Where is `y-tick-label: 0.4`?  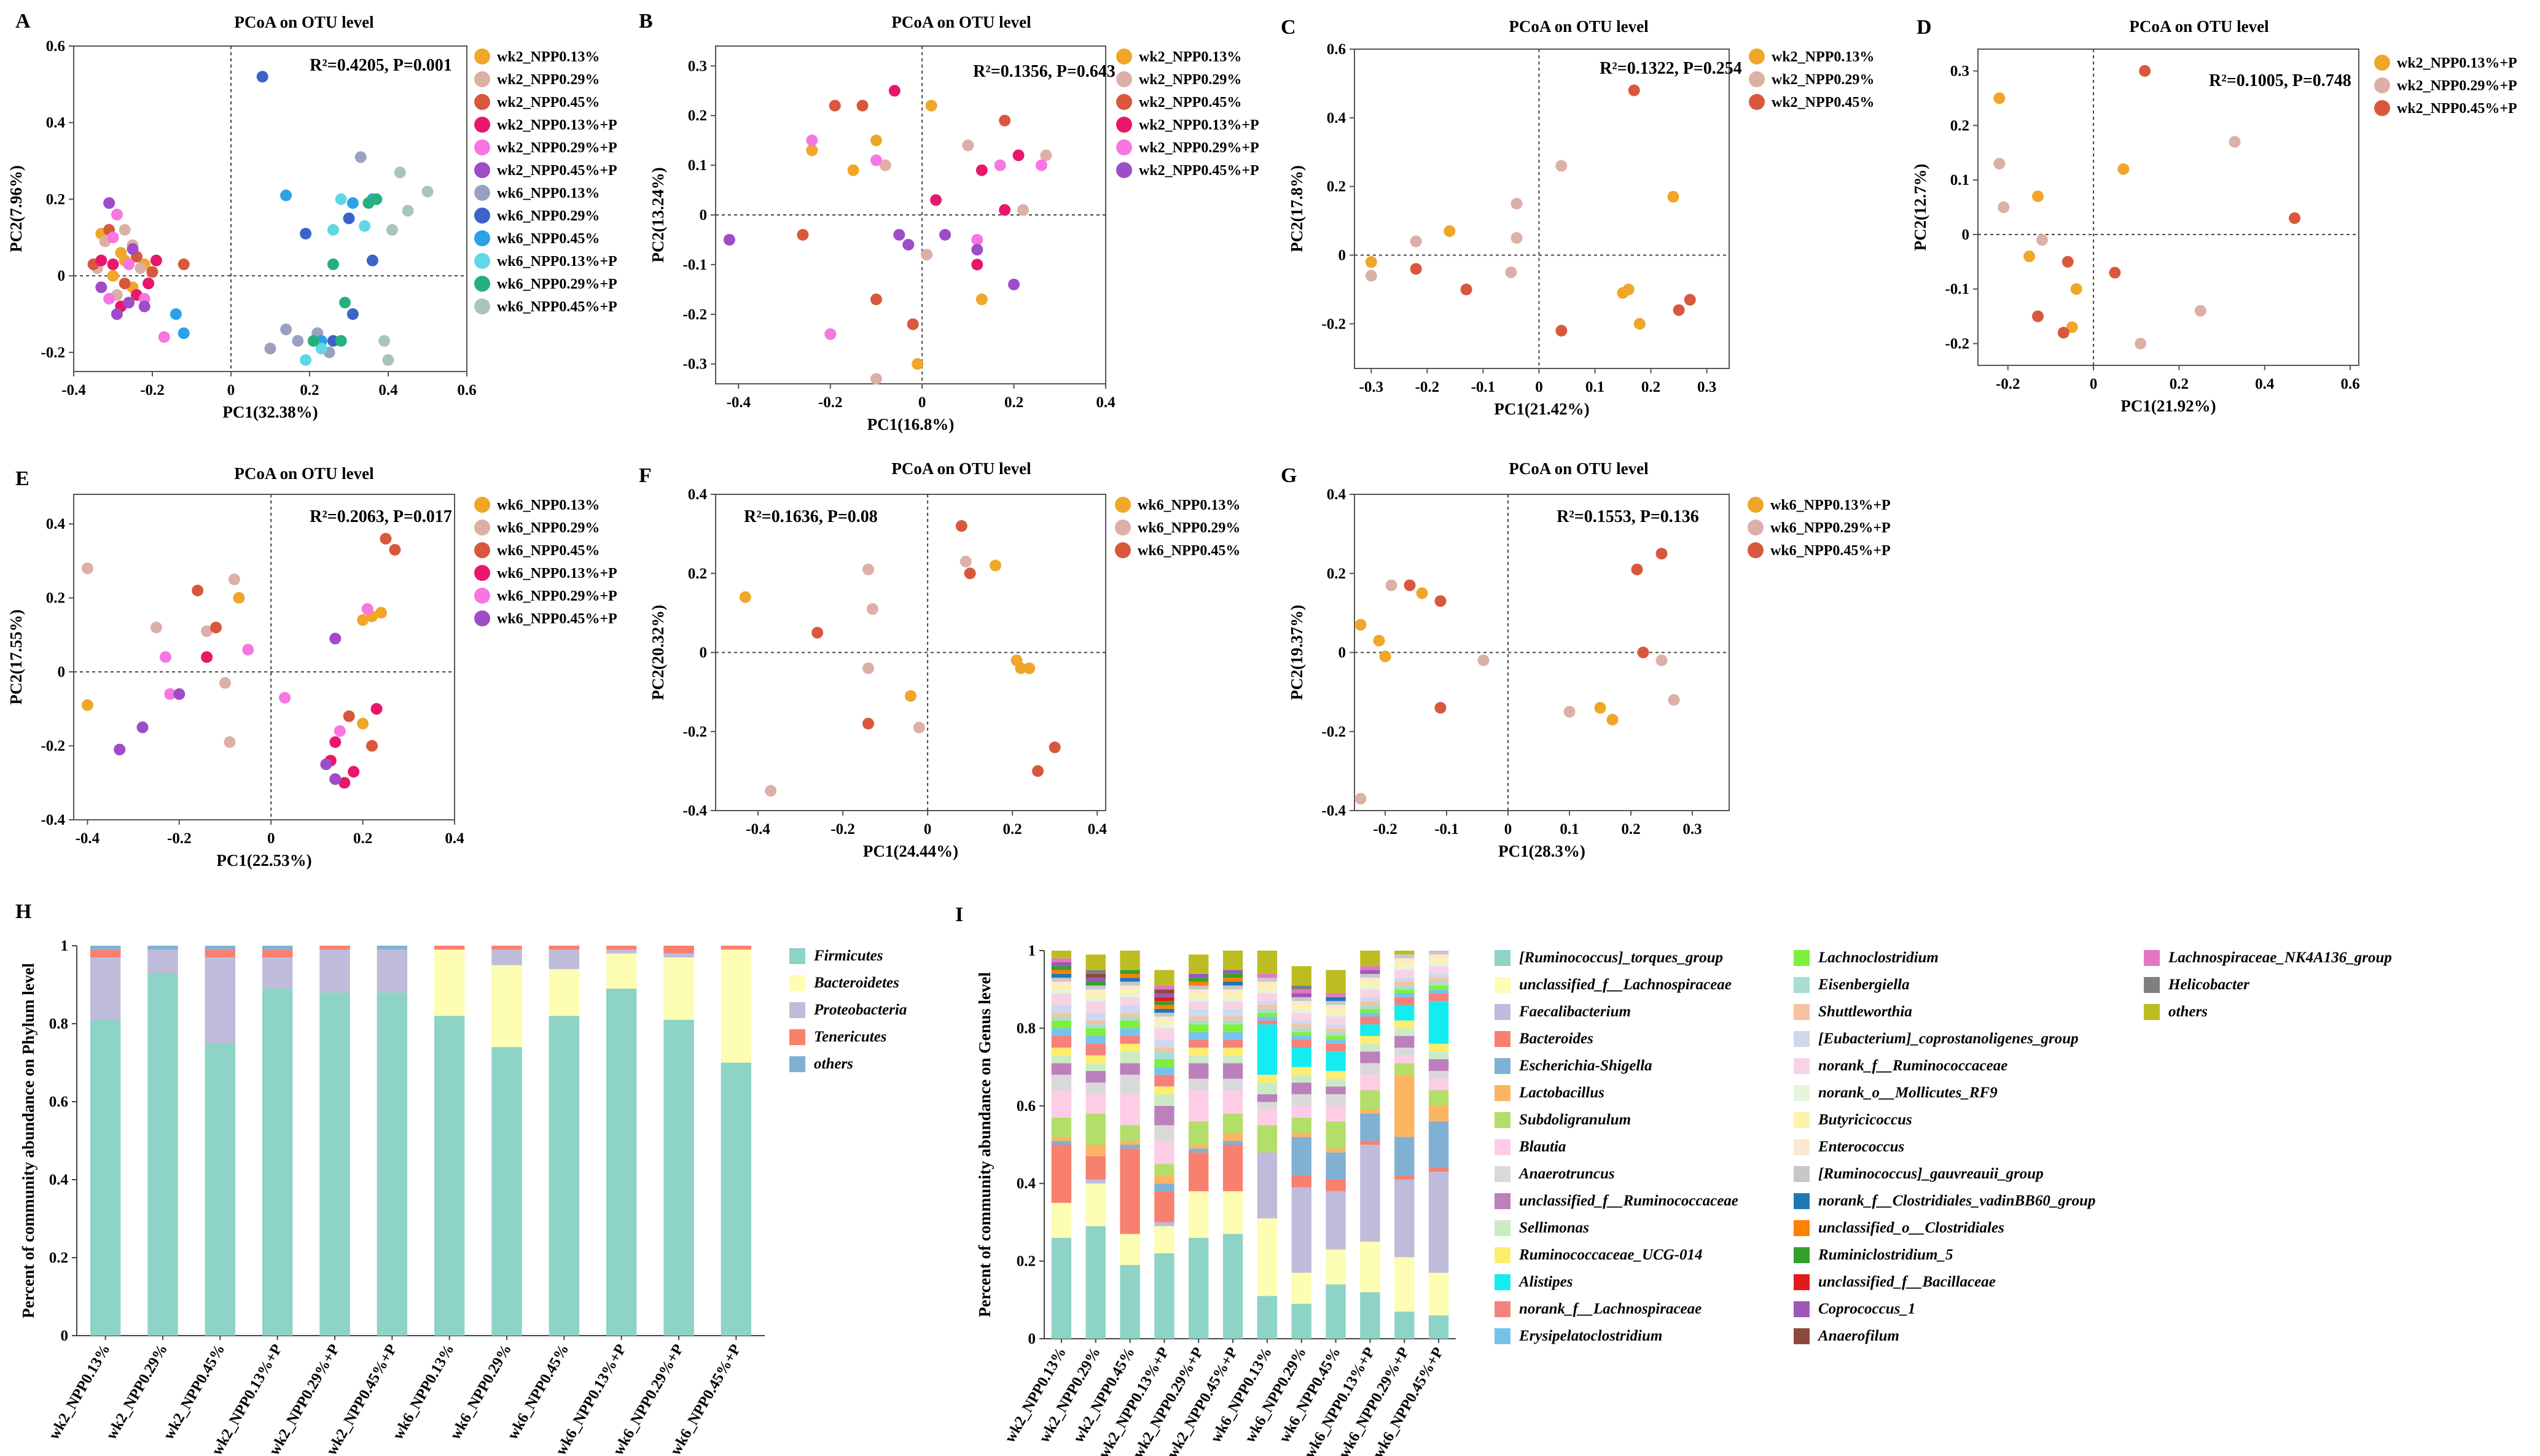 y-tick-label: 0.4 is located at coordinates (1336, 118).